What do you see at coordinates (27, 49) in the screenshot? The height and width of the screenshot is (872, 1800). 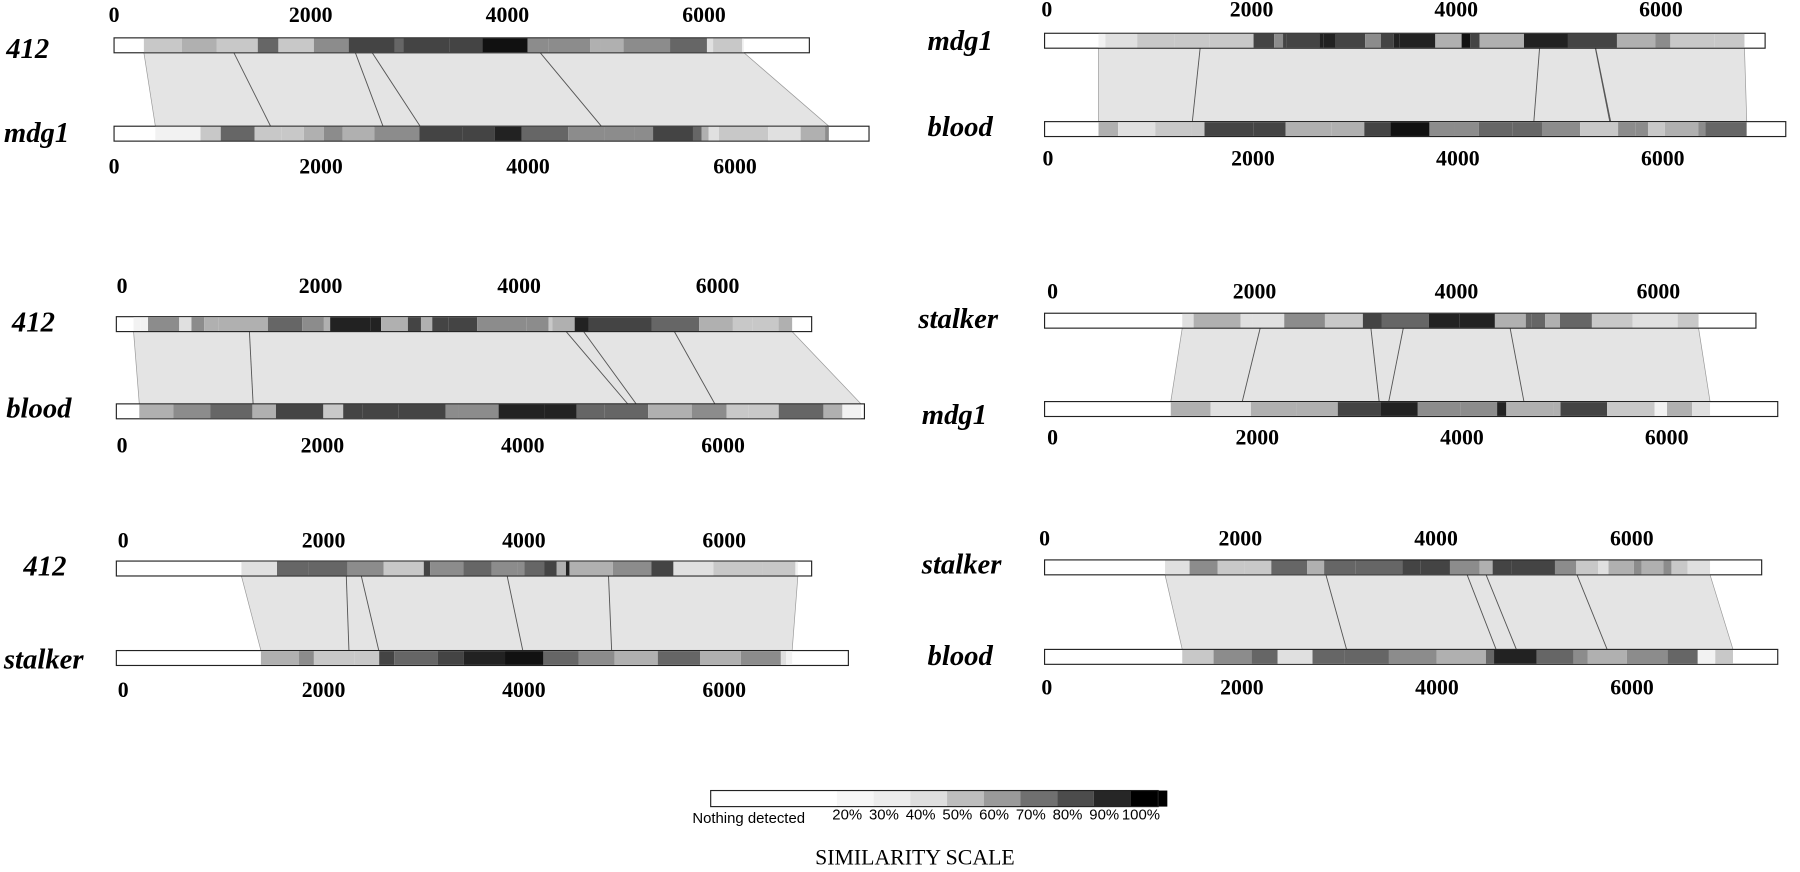 I see `sequence-label: 412` at bounding box center [27, 49].